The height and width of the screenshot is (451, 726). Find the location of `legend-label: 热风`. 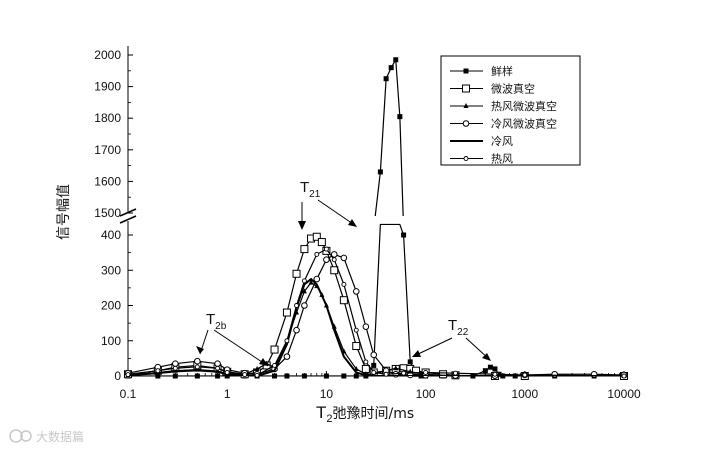

legend-label: 热风 is located at coordinates (502, 159).